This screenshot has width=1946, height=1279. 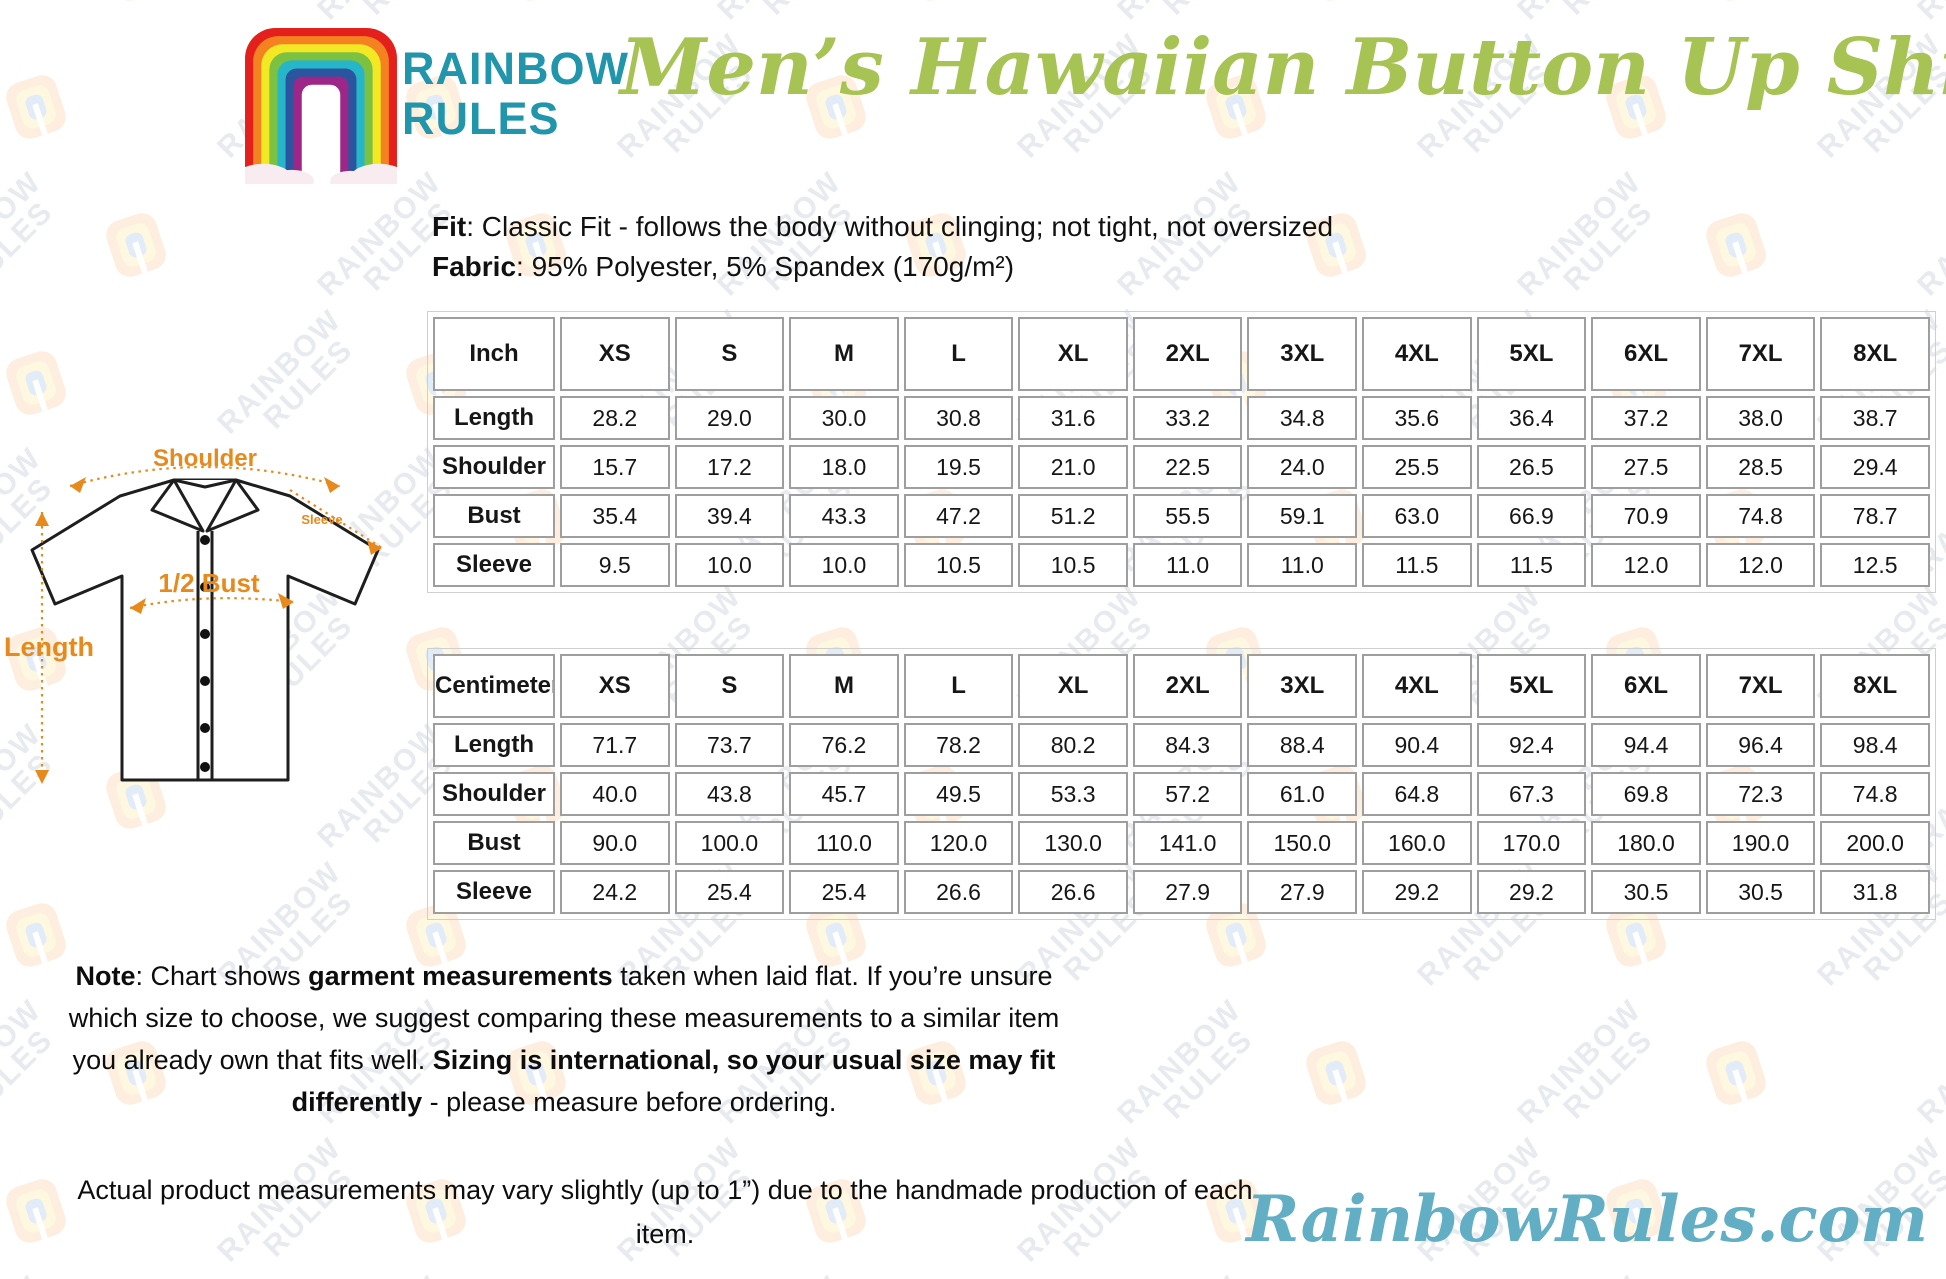 What do you see at coordinates (1646, 686) in the screenshot?
I see `size-header-cell: 6XL` at bounding box center [1646, 686].